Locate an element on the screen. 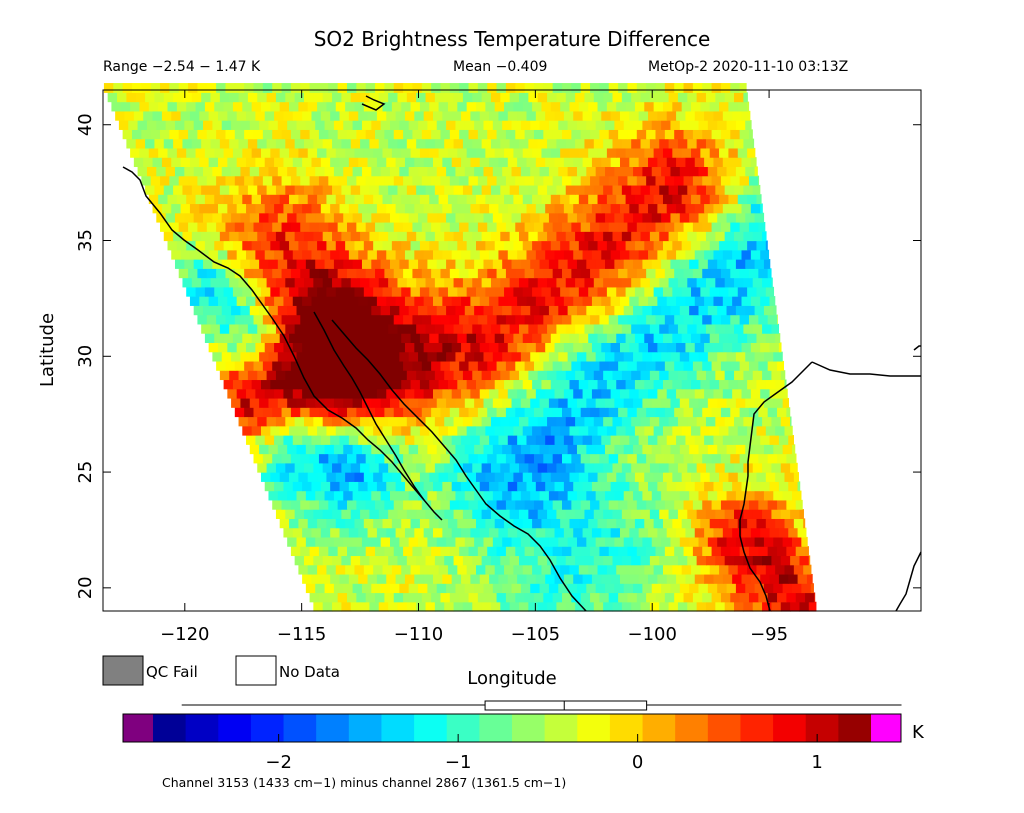  y-tick-label: 40 is located at coordinates (85, 124).